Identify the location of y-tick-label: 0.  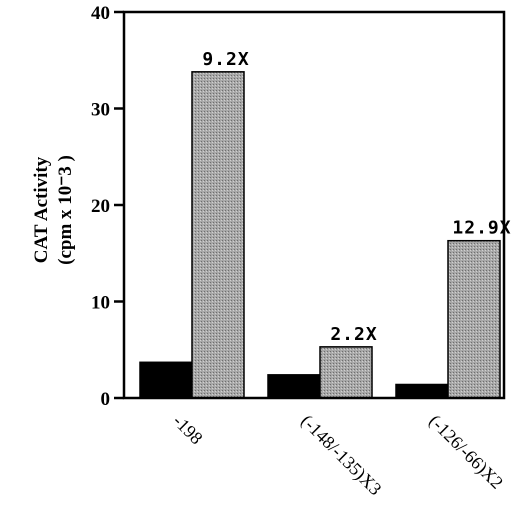
(106, 399).